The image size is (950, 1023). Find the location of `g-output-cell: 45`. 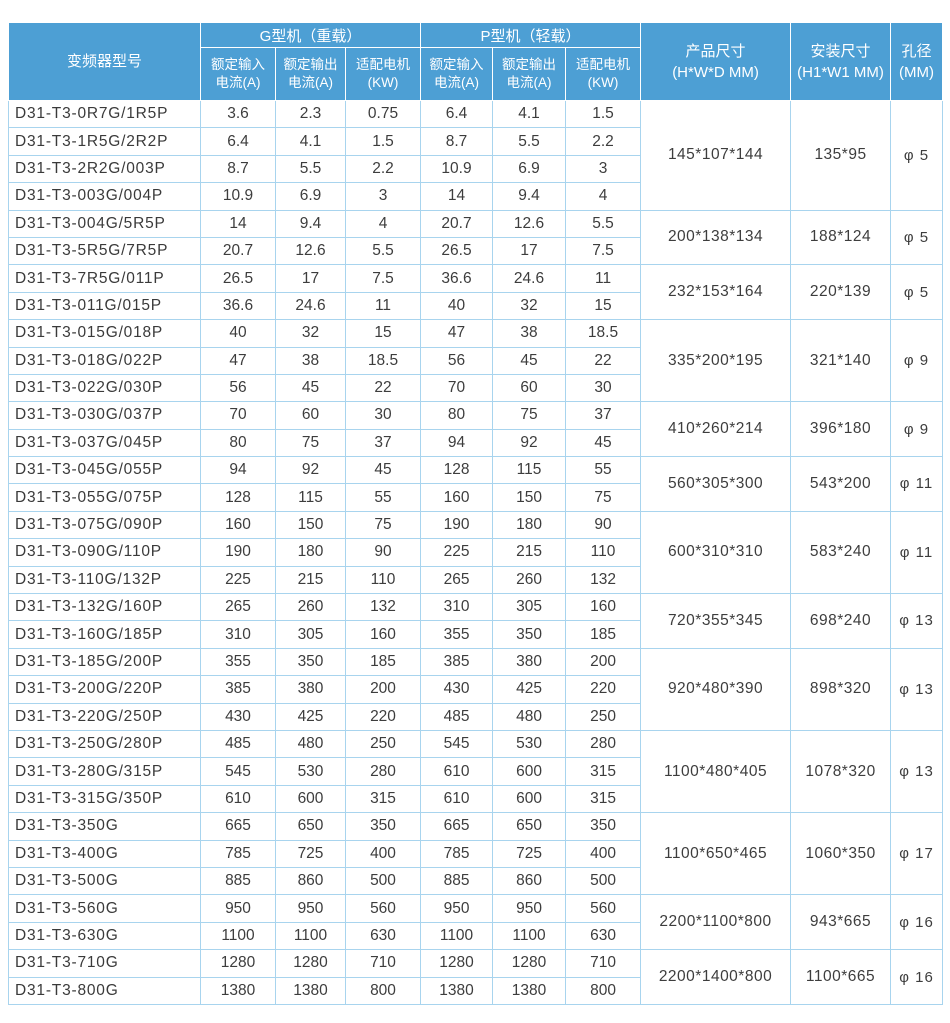

g-output-cell: 45 is located at coordinates (310, 388).